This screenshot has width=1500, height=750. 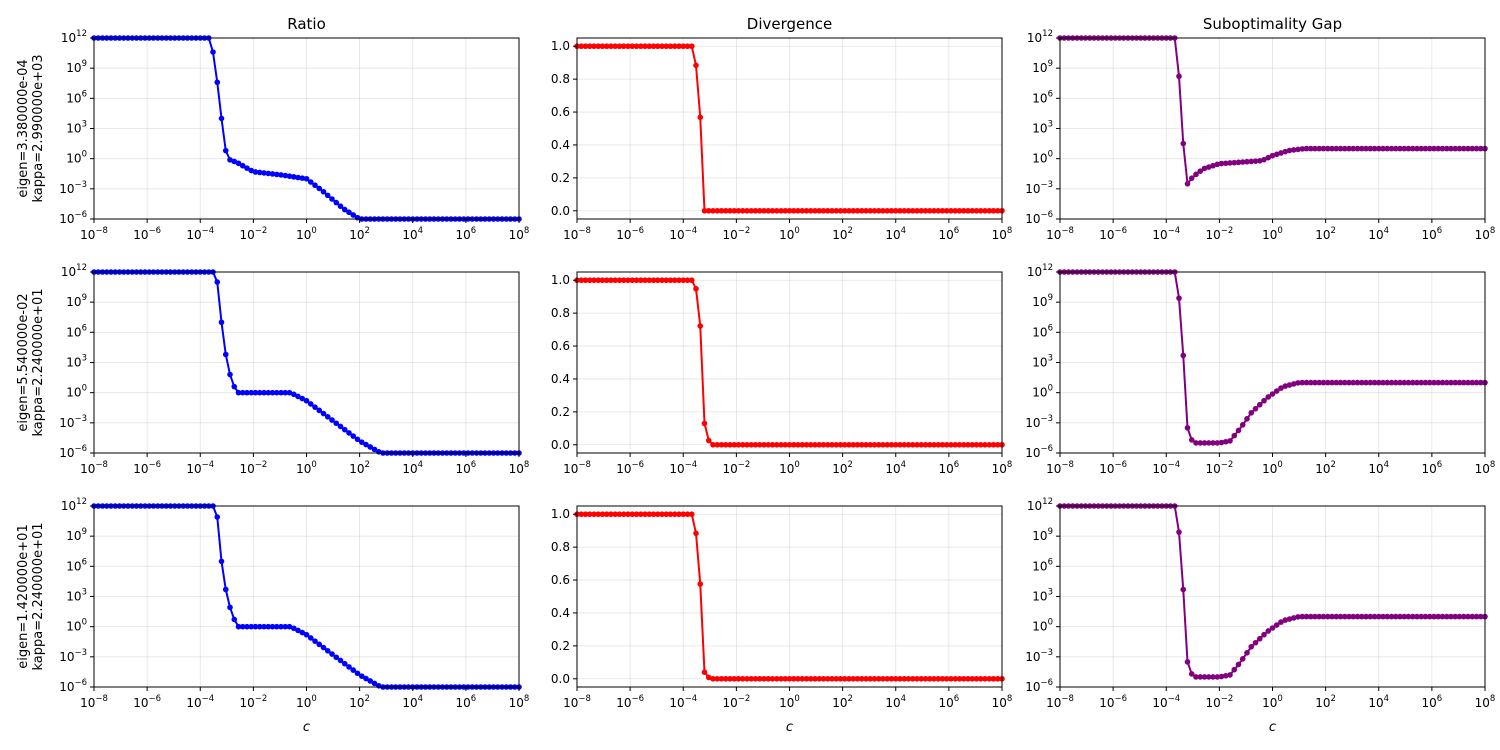 I want to click on x-tick-label: 10⁰, so click(x=789, y=702).